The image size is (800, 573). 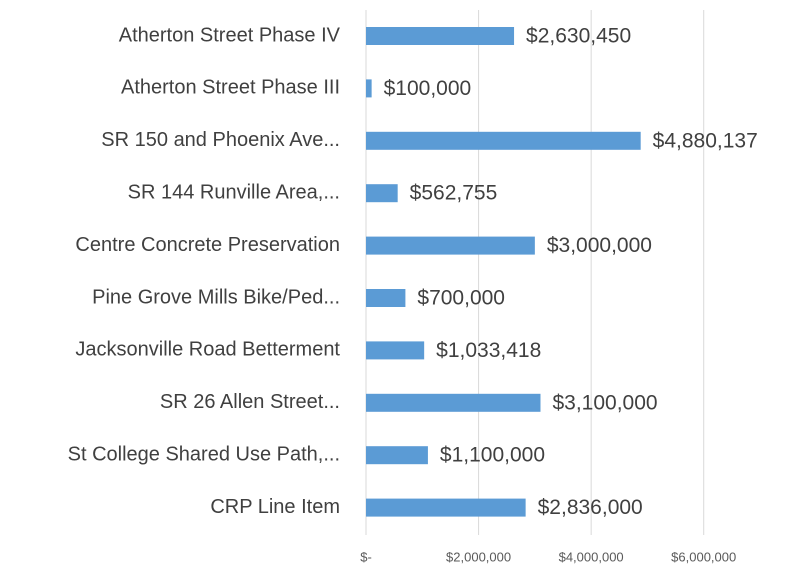 What do you see at coordinates (488, 350) in the screenshot?
I see `value-label: $1,033,418` at bounding box center [488, 350].